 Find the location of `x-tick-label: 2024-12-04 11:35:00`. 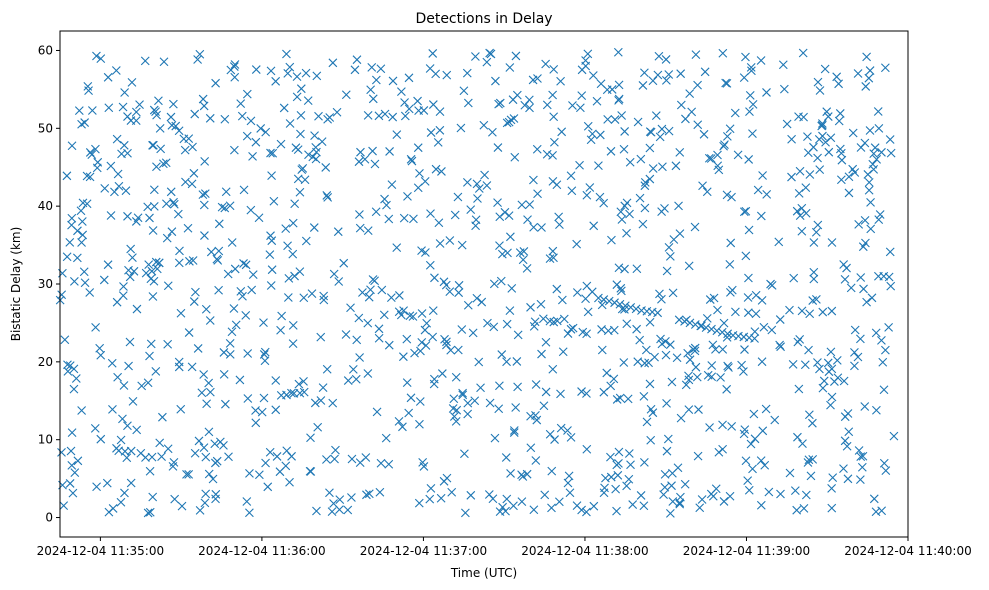

x-tick-label: 2024-12-04 11:35:00 is located at coordinates (100, 551).